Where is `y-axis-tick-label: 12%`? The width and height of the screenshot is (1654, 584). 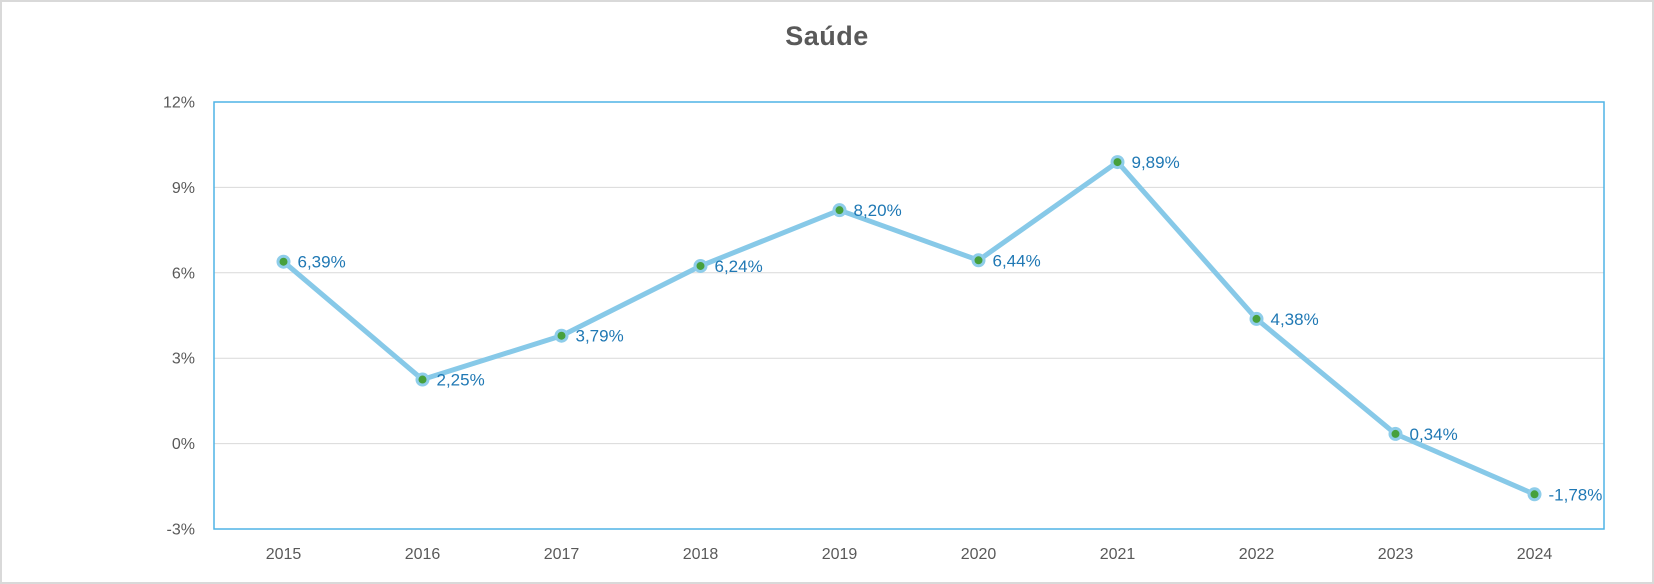
y-axis-tick-label: 12% is located at coordinates (179, 103).